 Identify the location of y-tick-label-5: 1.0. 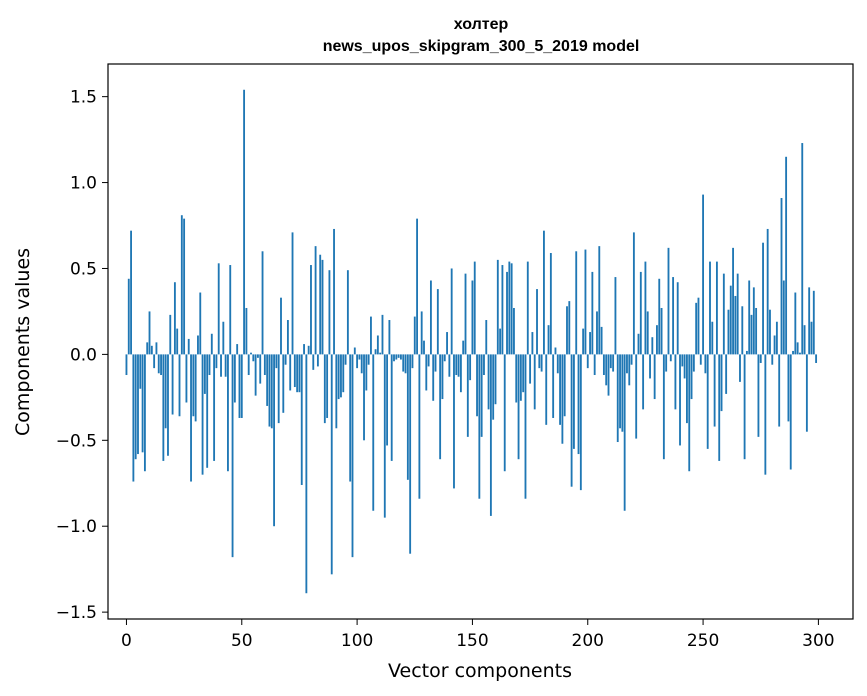
(83, 184).